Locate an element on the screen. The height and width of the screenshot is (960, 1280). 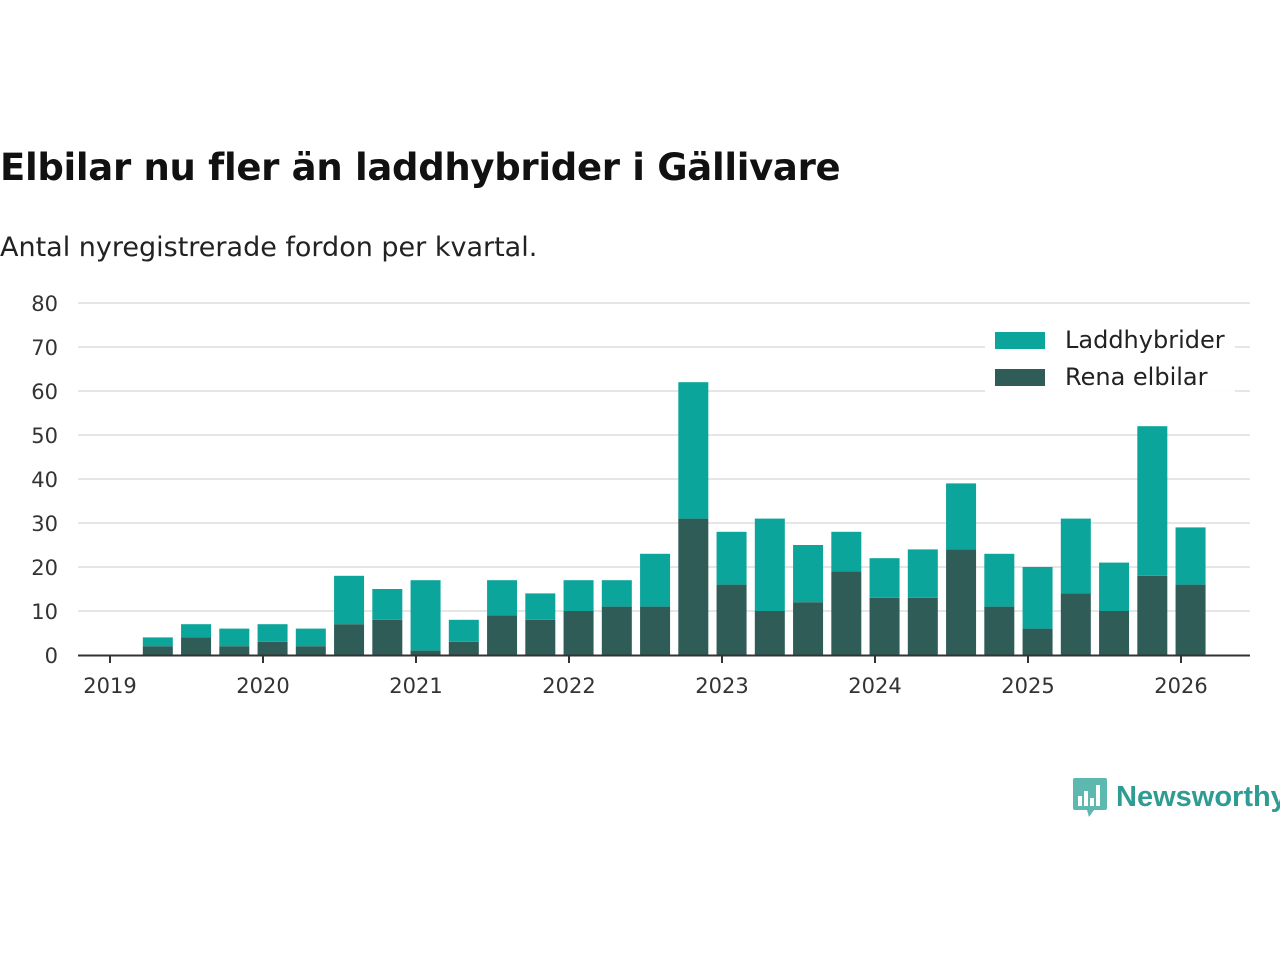
y-tick-label: 0 is located at coordinates (51, 656).